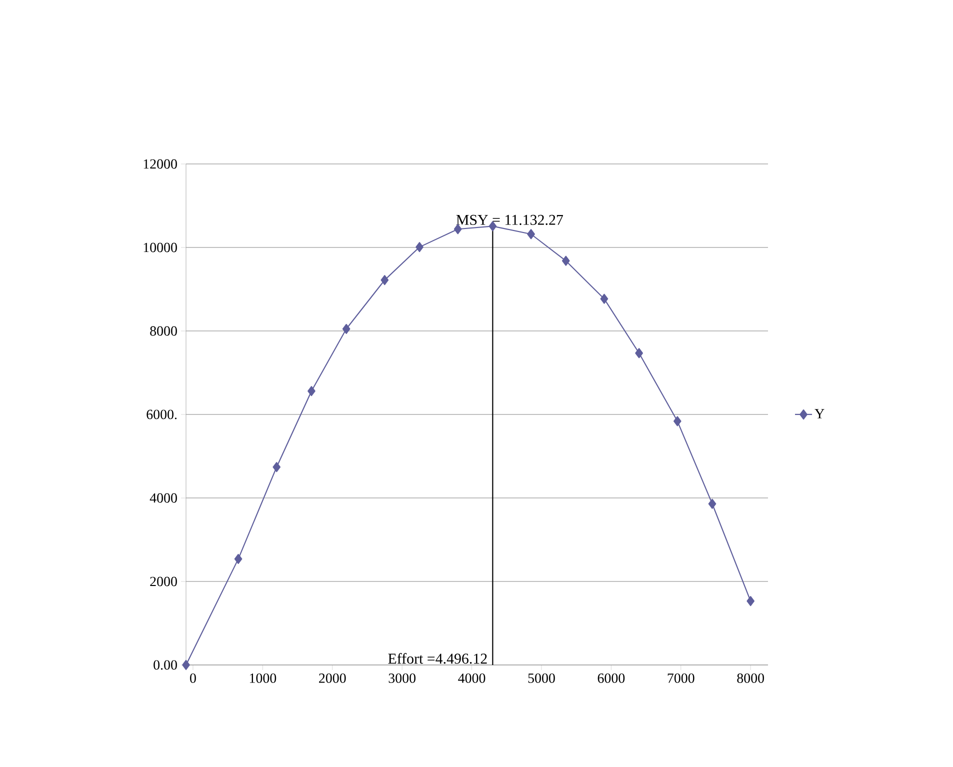  What do you see at coordinates (681, 678) in the screenshot?
I see `x-tick-label: 7000` at bounding box center [681, 678].